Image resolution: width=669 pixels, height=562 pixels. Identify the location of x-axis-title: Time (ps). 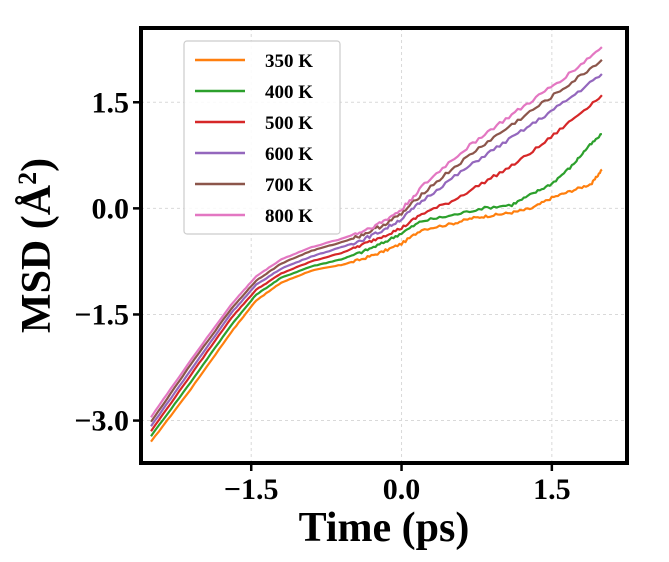
(384, 528).